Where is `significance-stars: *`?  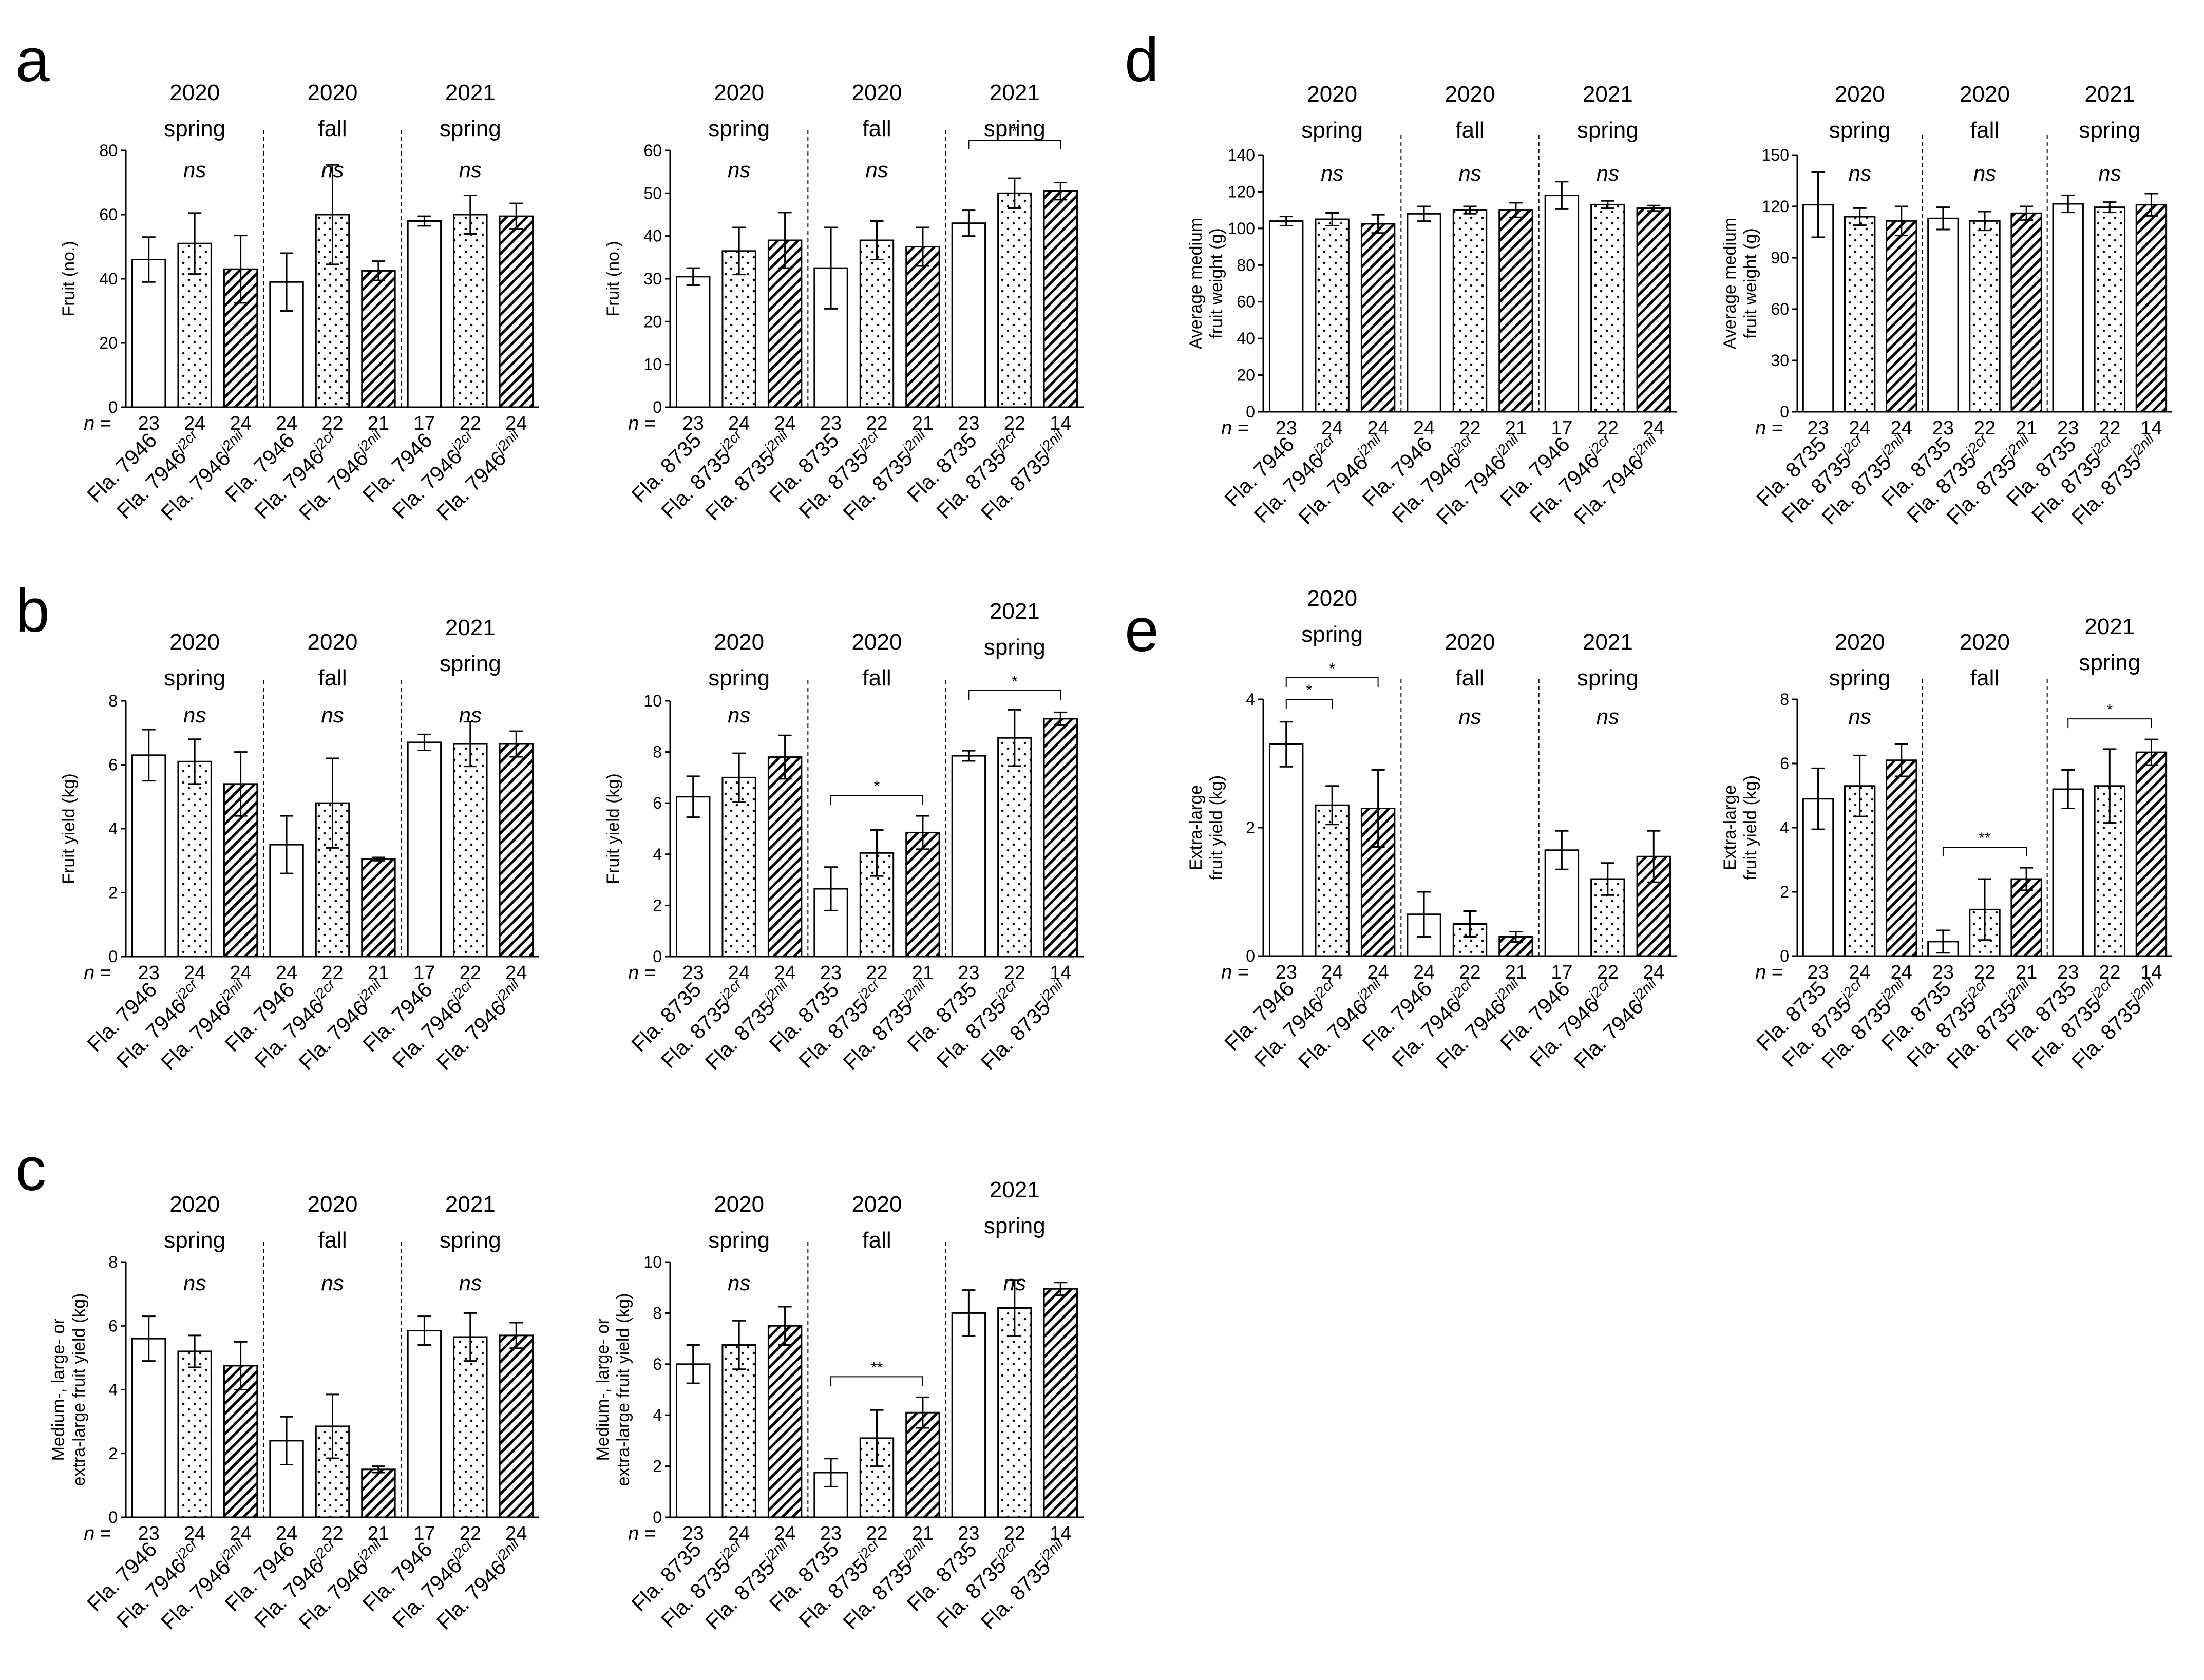
significance-stars: * is located at coordinates (1015, 681).